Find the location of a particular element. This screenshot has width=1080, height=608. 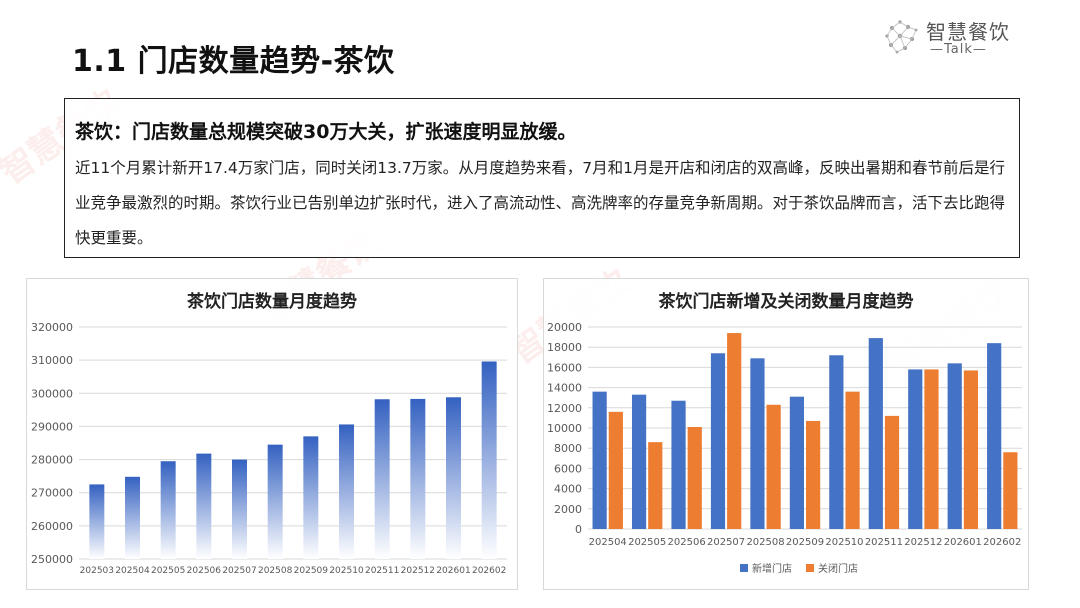

y-tick-label: 260000 is located at coordinates (52, 526).